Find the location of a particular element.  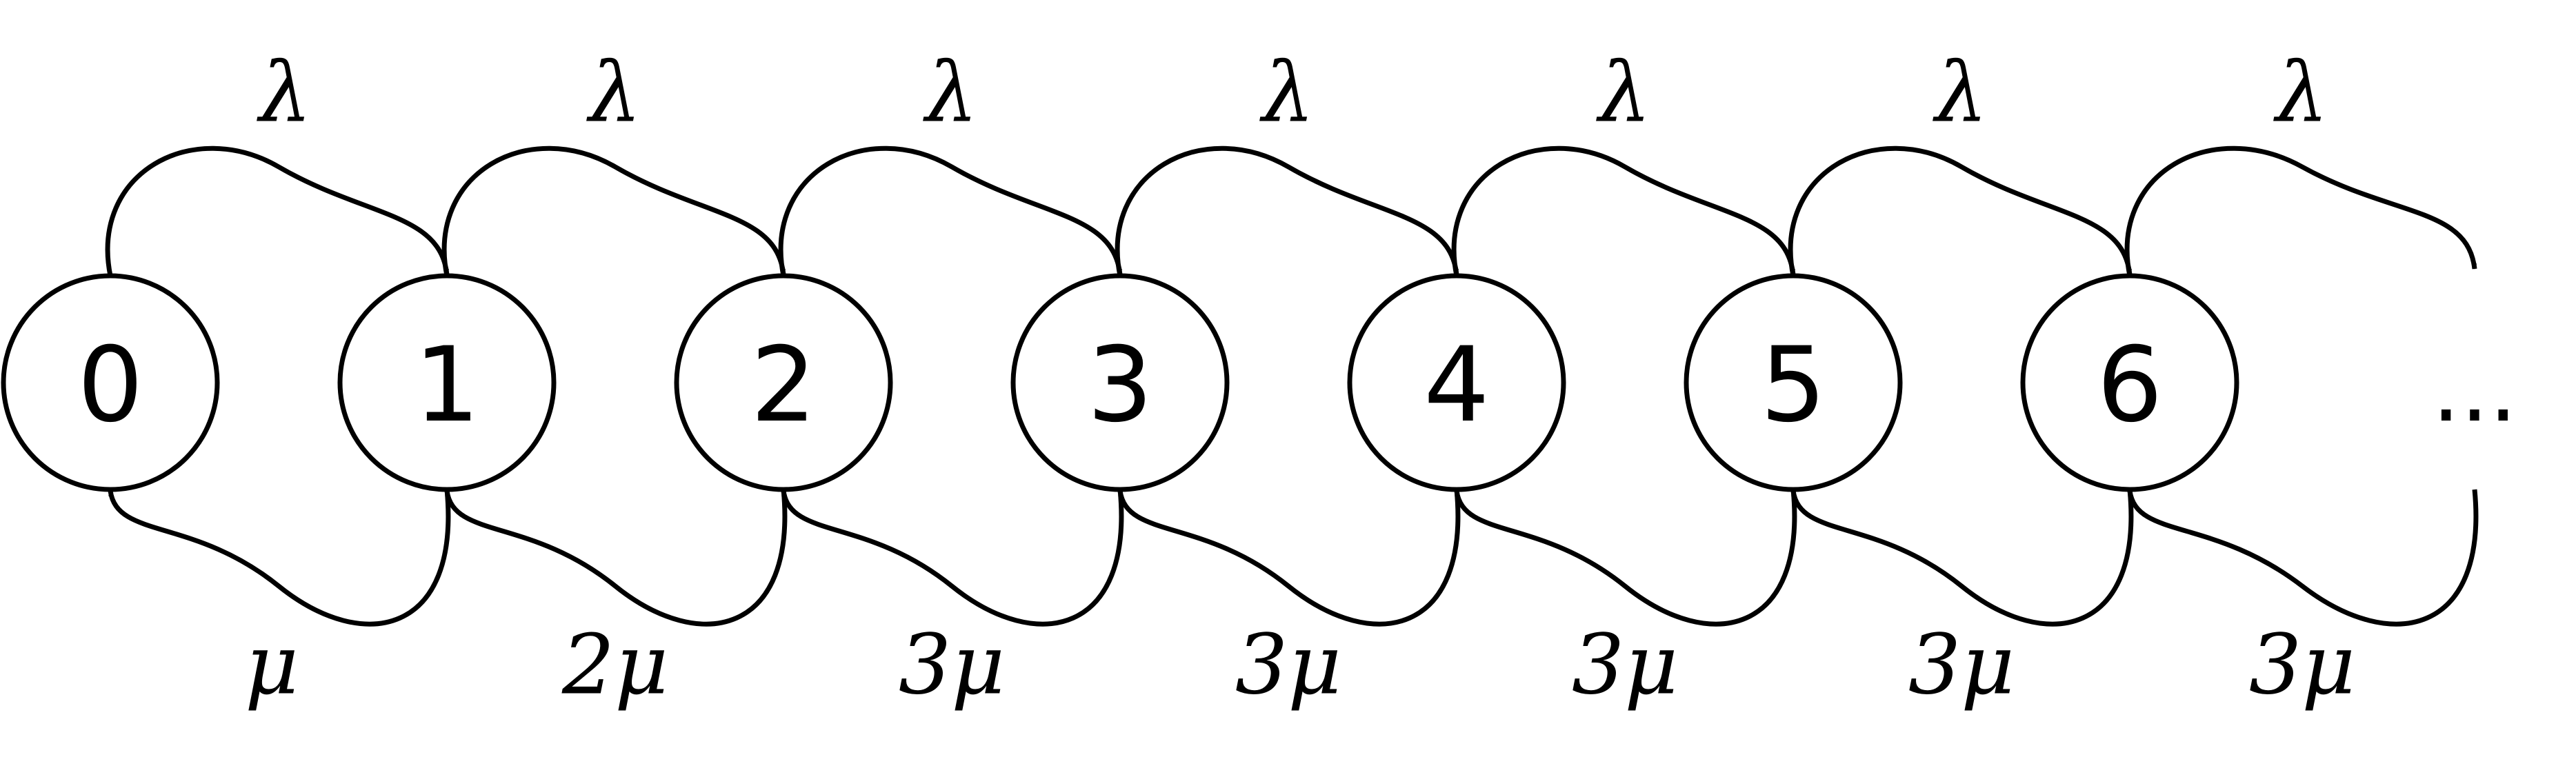

state-node-4: 4 is located at coordinates (1456, 382).